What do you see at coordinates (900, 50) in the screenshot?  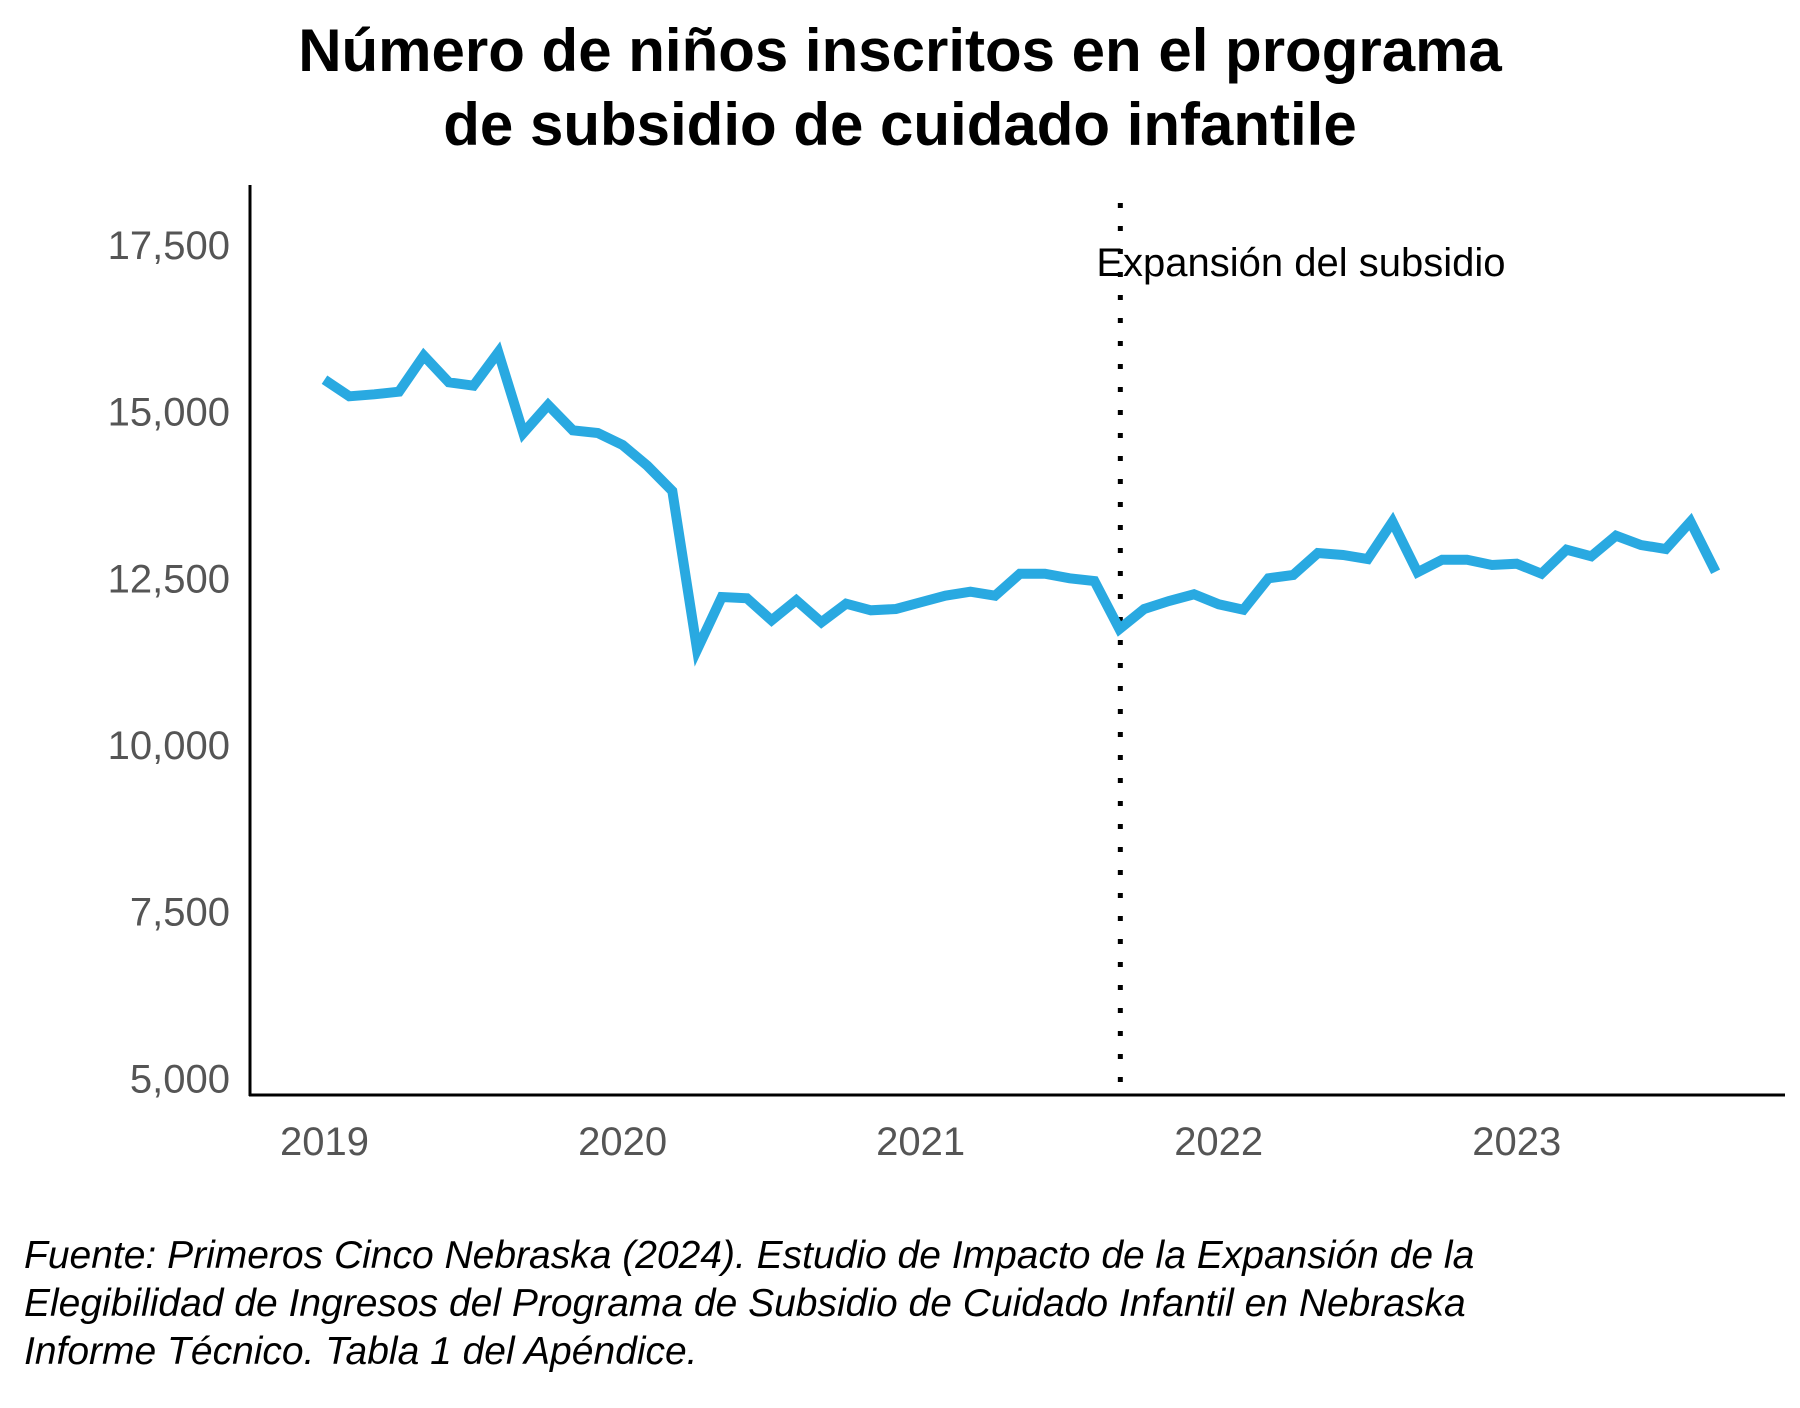 I see `chart-title-line-1: Número de niños inscritos en el programa` at bounding box center [900, 50].